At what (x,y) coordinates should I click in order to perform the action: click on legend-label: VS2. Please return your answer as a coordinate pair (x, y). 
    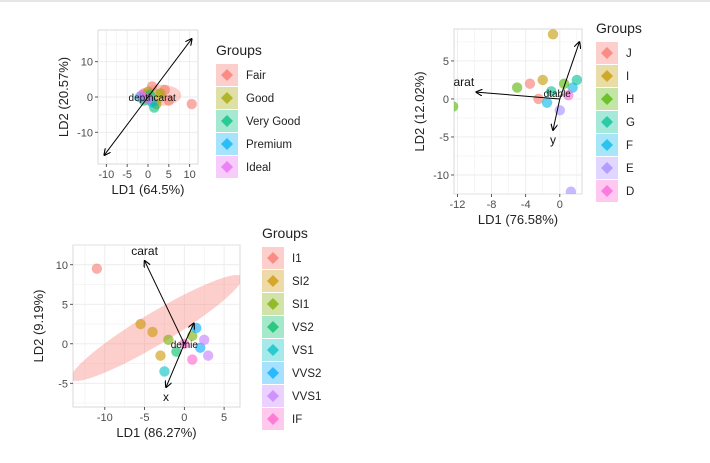
    Looking at the image, I should click on (303, 328).